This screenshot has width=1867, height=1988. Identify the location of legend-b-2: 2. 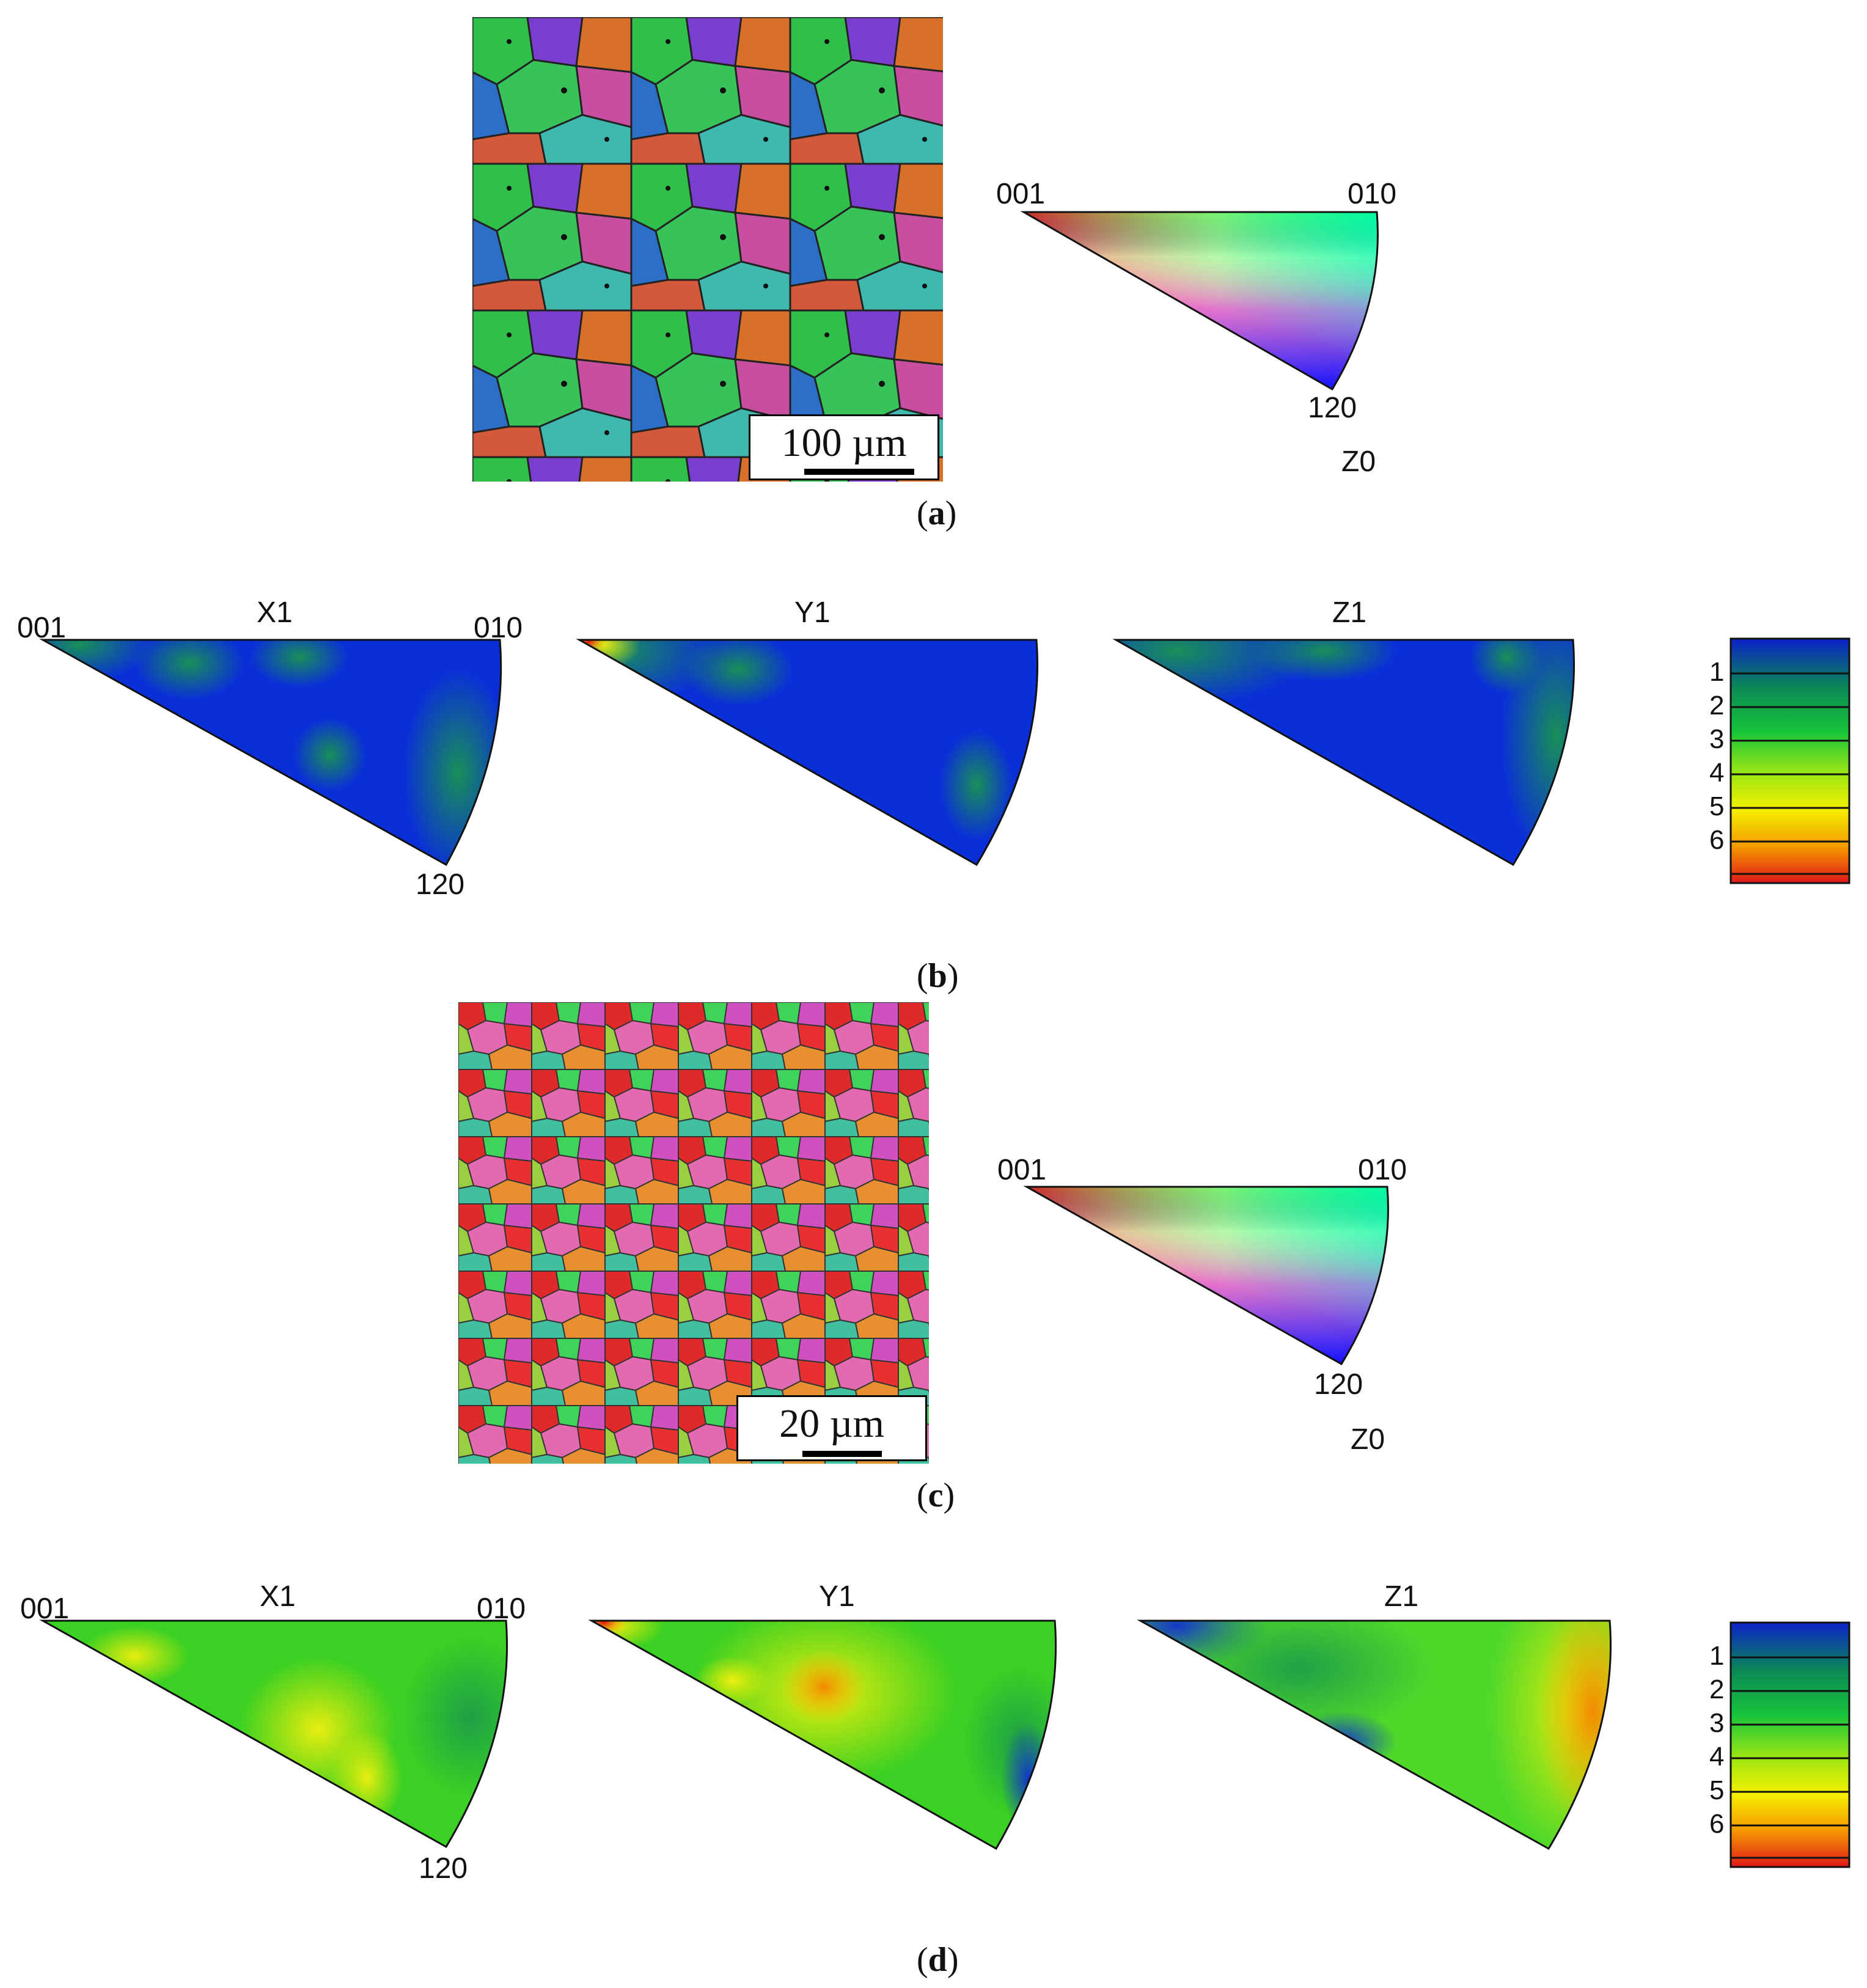
(1717, 706).